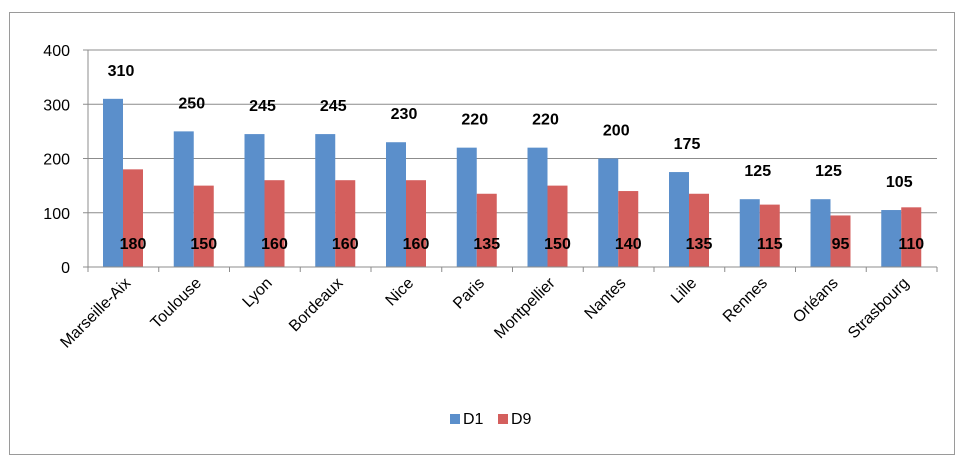  I want to click on data-label-d9: 140, so click(628, 244).